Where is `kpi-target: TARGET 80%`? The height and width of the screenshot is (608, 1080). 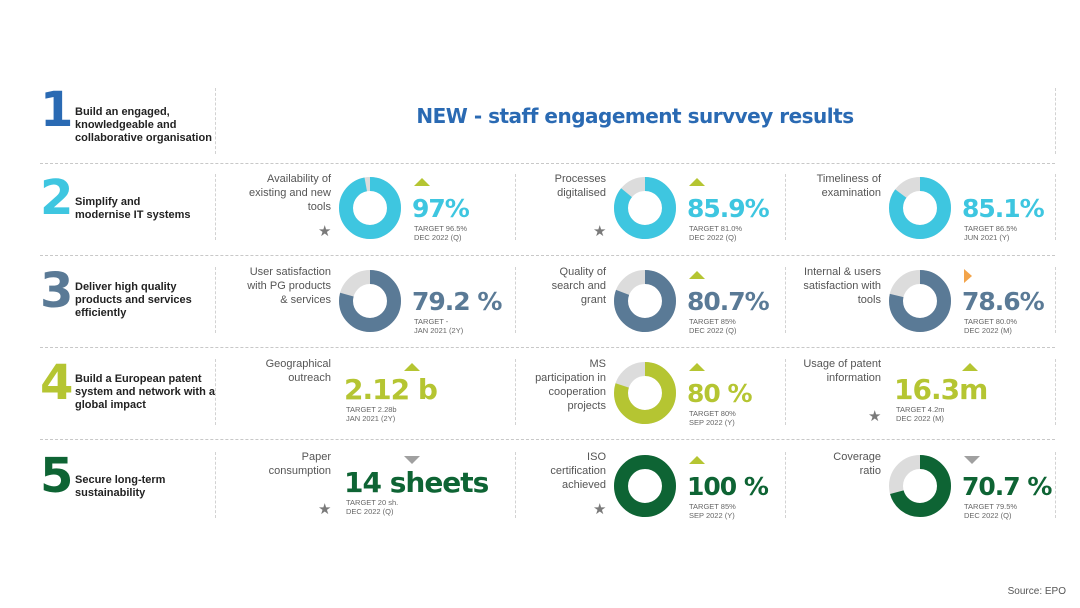 kpi-target: TARGET 80% is located at coordinates (712, 413).